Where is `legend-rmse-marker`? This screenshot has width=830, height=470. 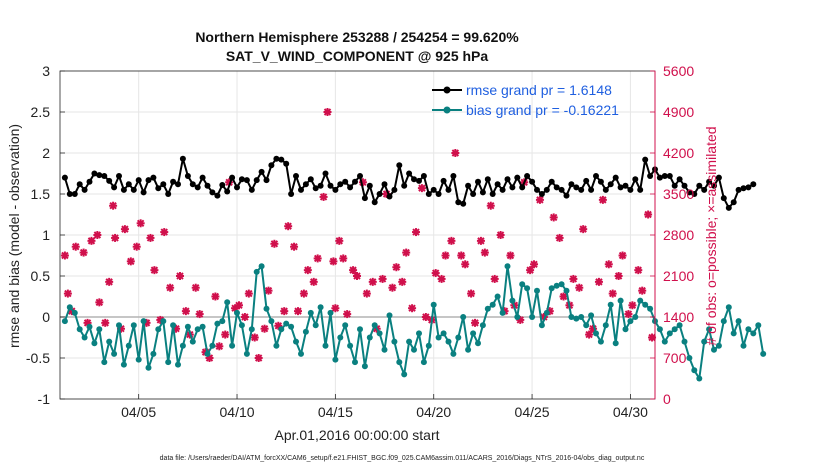 legend-rmse-marker is located at coordinates (447, 90).